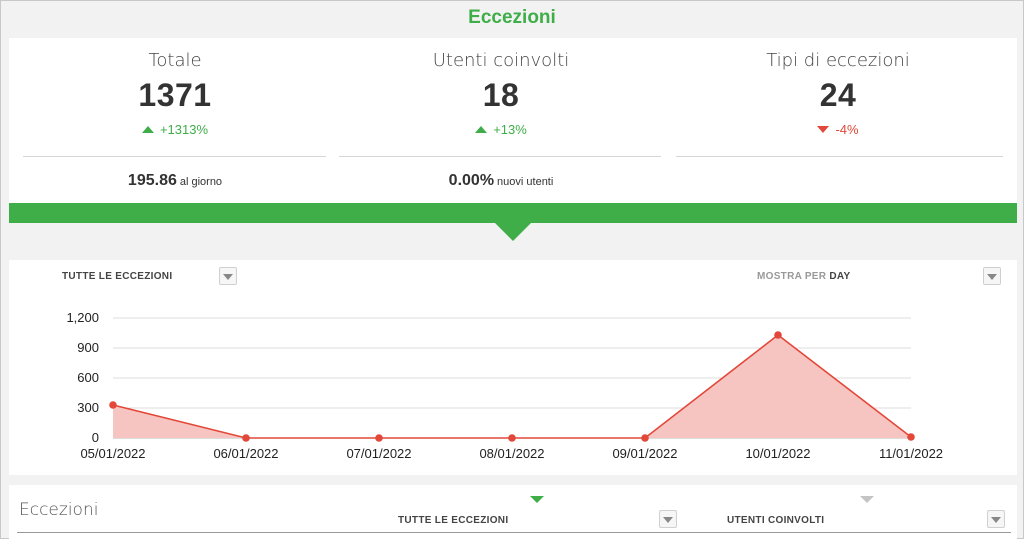 The image size is (1024, 539). Describe the element at coordinates (911, 453) in the screenshot. I see `x-tick-label: 11/01/2022` at that location.